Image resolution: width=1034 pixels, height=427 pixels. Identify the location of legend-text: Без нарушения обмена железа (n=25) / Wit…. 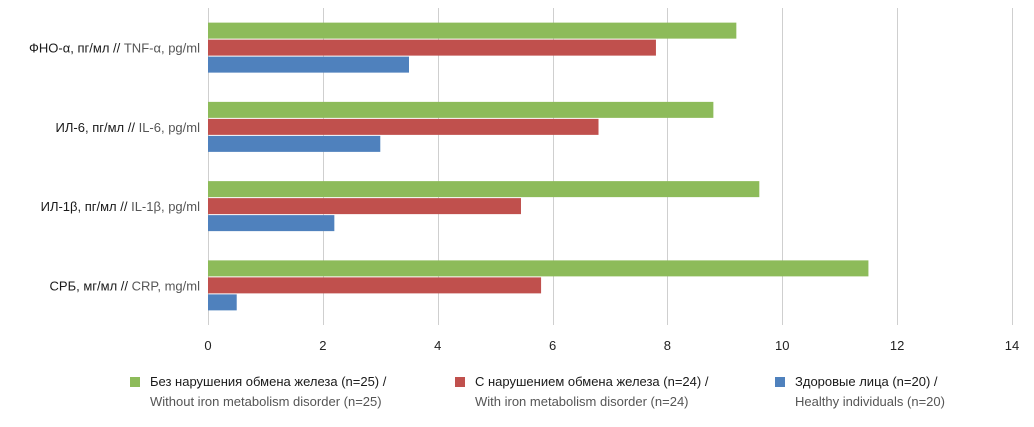
(268, 392).